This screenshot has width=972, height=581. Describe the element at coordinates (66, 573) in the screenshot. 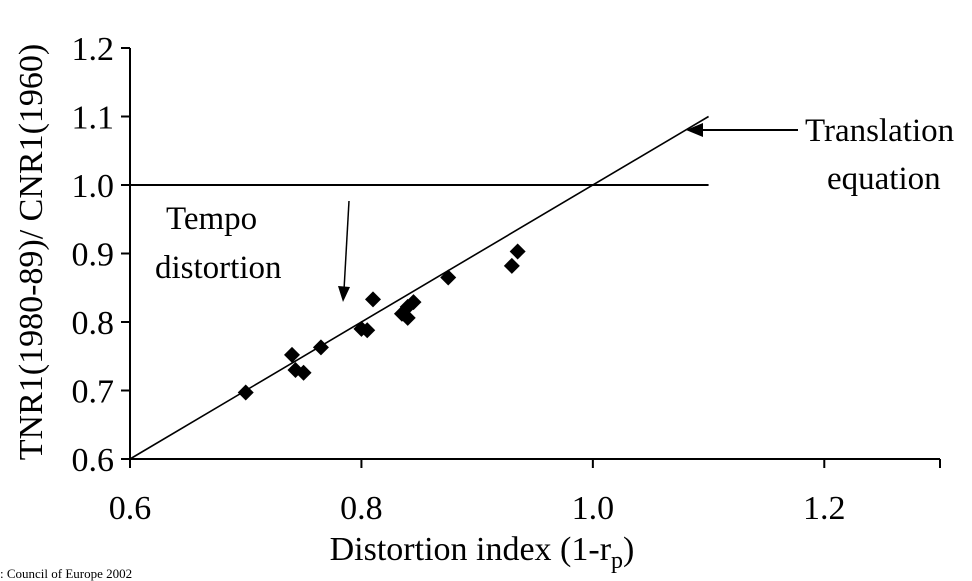

I see `source-note: : Council of Europe 2002` at that location.